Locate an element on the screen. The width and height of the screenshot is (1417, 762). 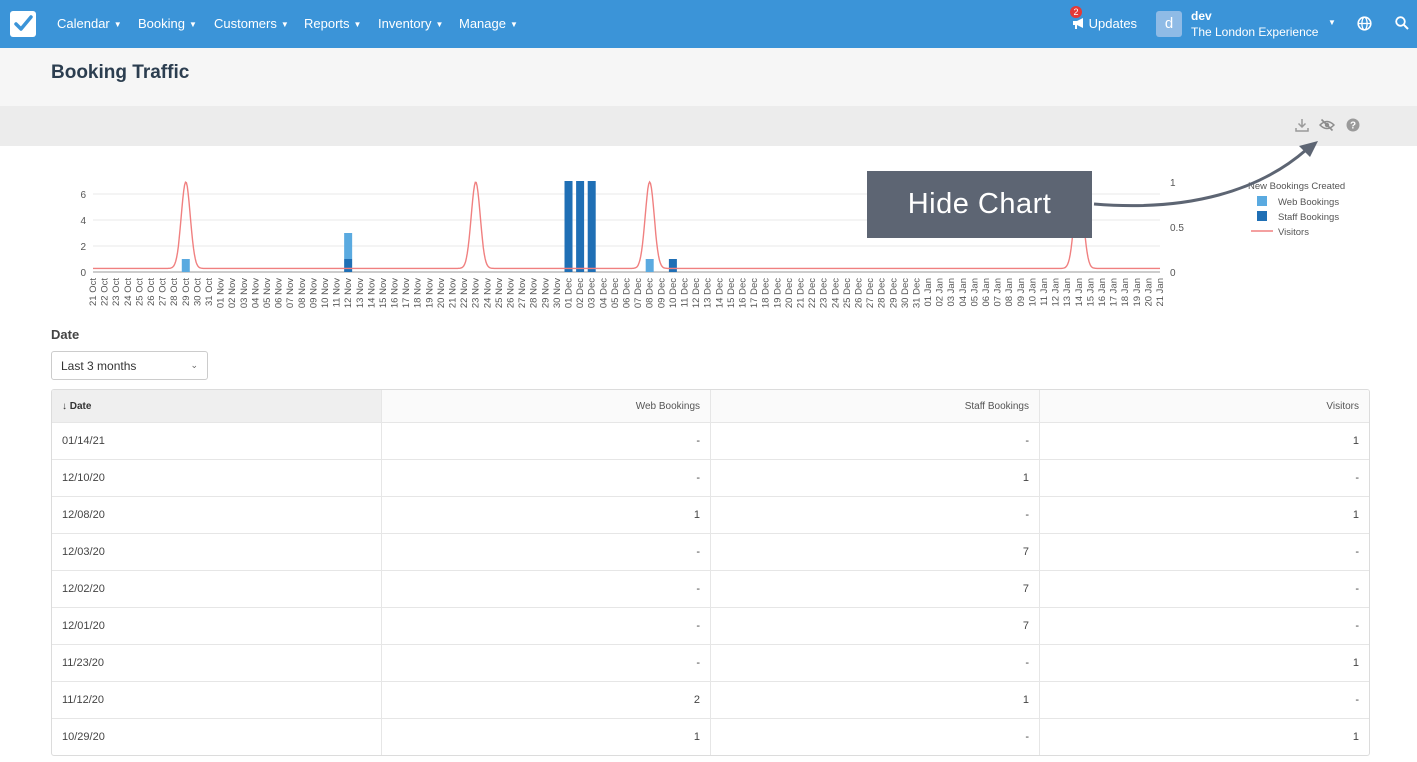
chevron-down-icon: ⌄ is located at coordinates (194, 365).